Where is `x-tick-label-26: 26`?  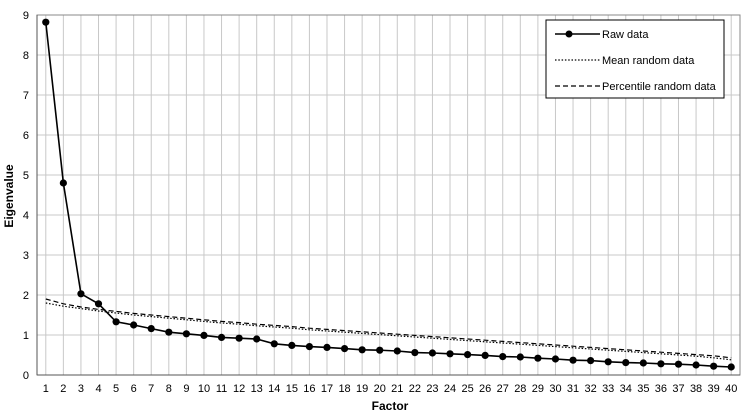
x-tick-label-26: 26 is located at coordinates (485, 389).